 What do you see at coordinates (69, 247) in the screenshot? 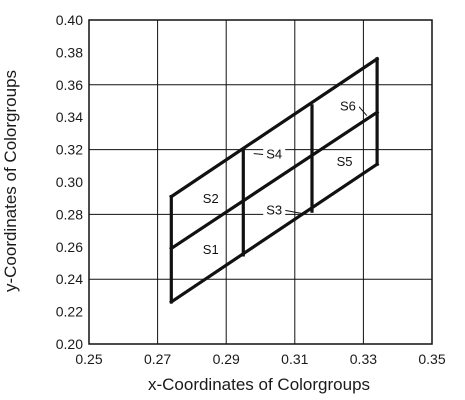
I see `y-tick-label: 0.26` at bounding box center [69, 247].